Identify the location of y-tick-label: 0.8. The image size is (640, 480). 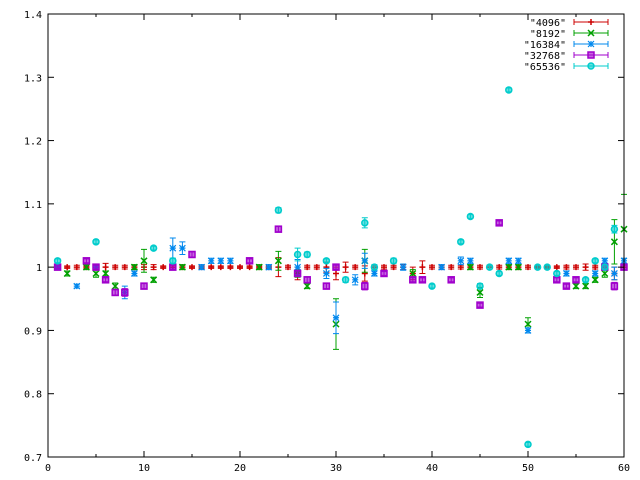
(33, 395).